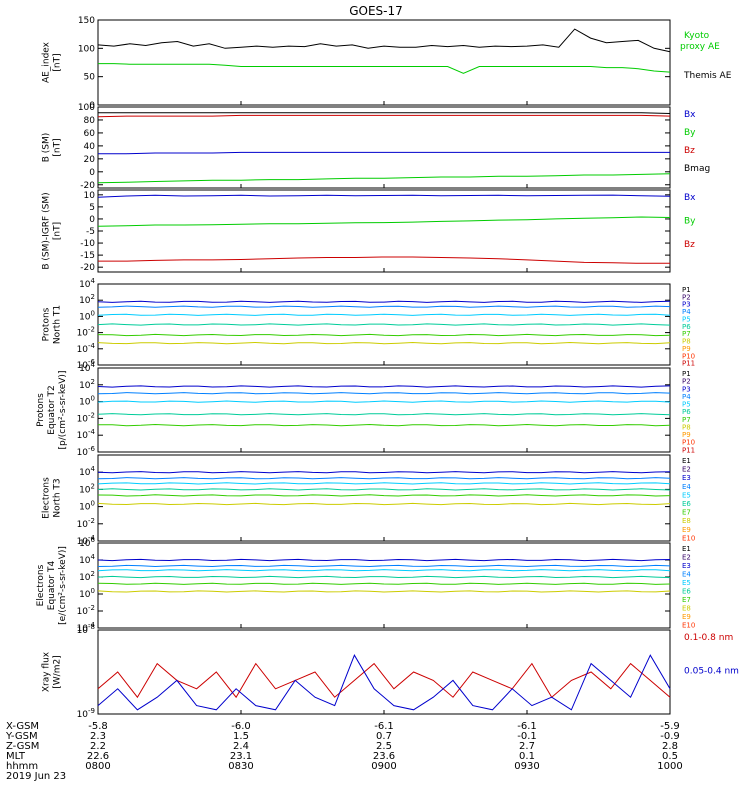 This screenshot has height=800, width=750. What do you see at coordinates (22, 746) in the screenshot?
I see `ephemeris-label: Z-GSM` at bounding box center [22, 746].